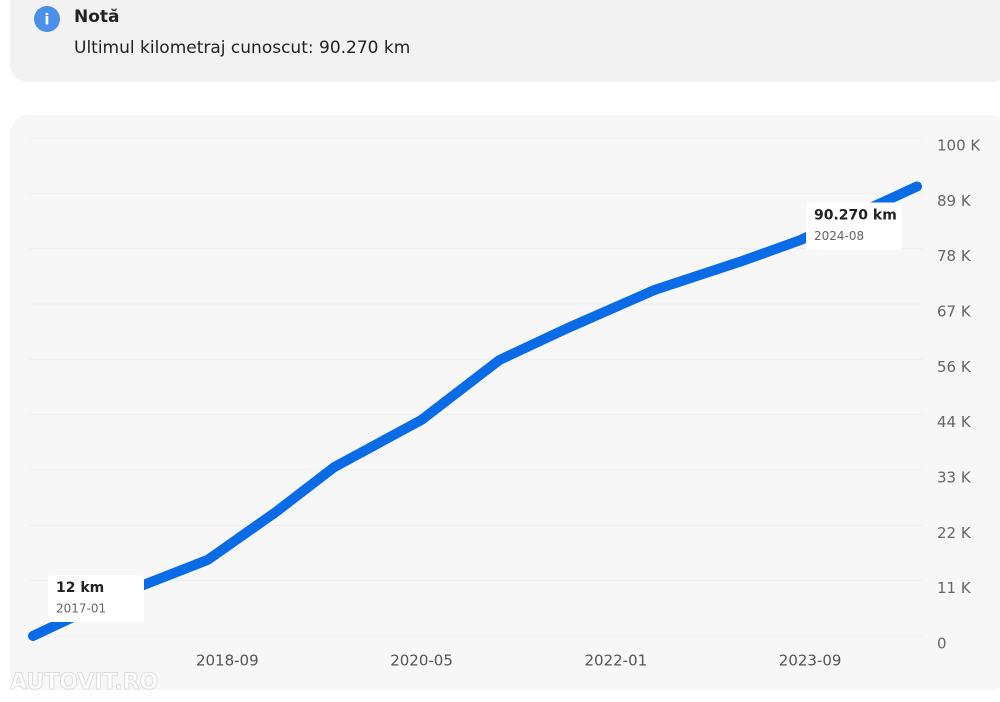 Image resolution: width=1000 pixels, height=702 pixels. Describe the element at coordinates (84, 682) in the screenshot. I see `watermark: AUTOVIT.RO` at that location.